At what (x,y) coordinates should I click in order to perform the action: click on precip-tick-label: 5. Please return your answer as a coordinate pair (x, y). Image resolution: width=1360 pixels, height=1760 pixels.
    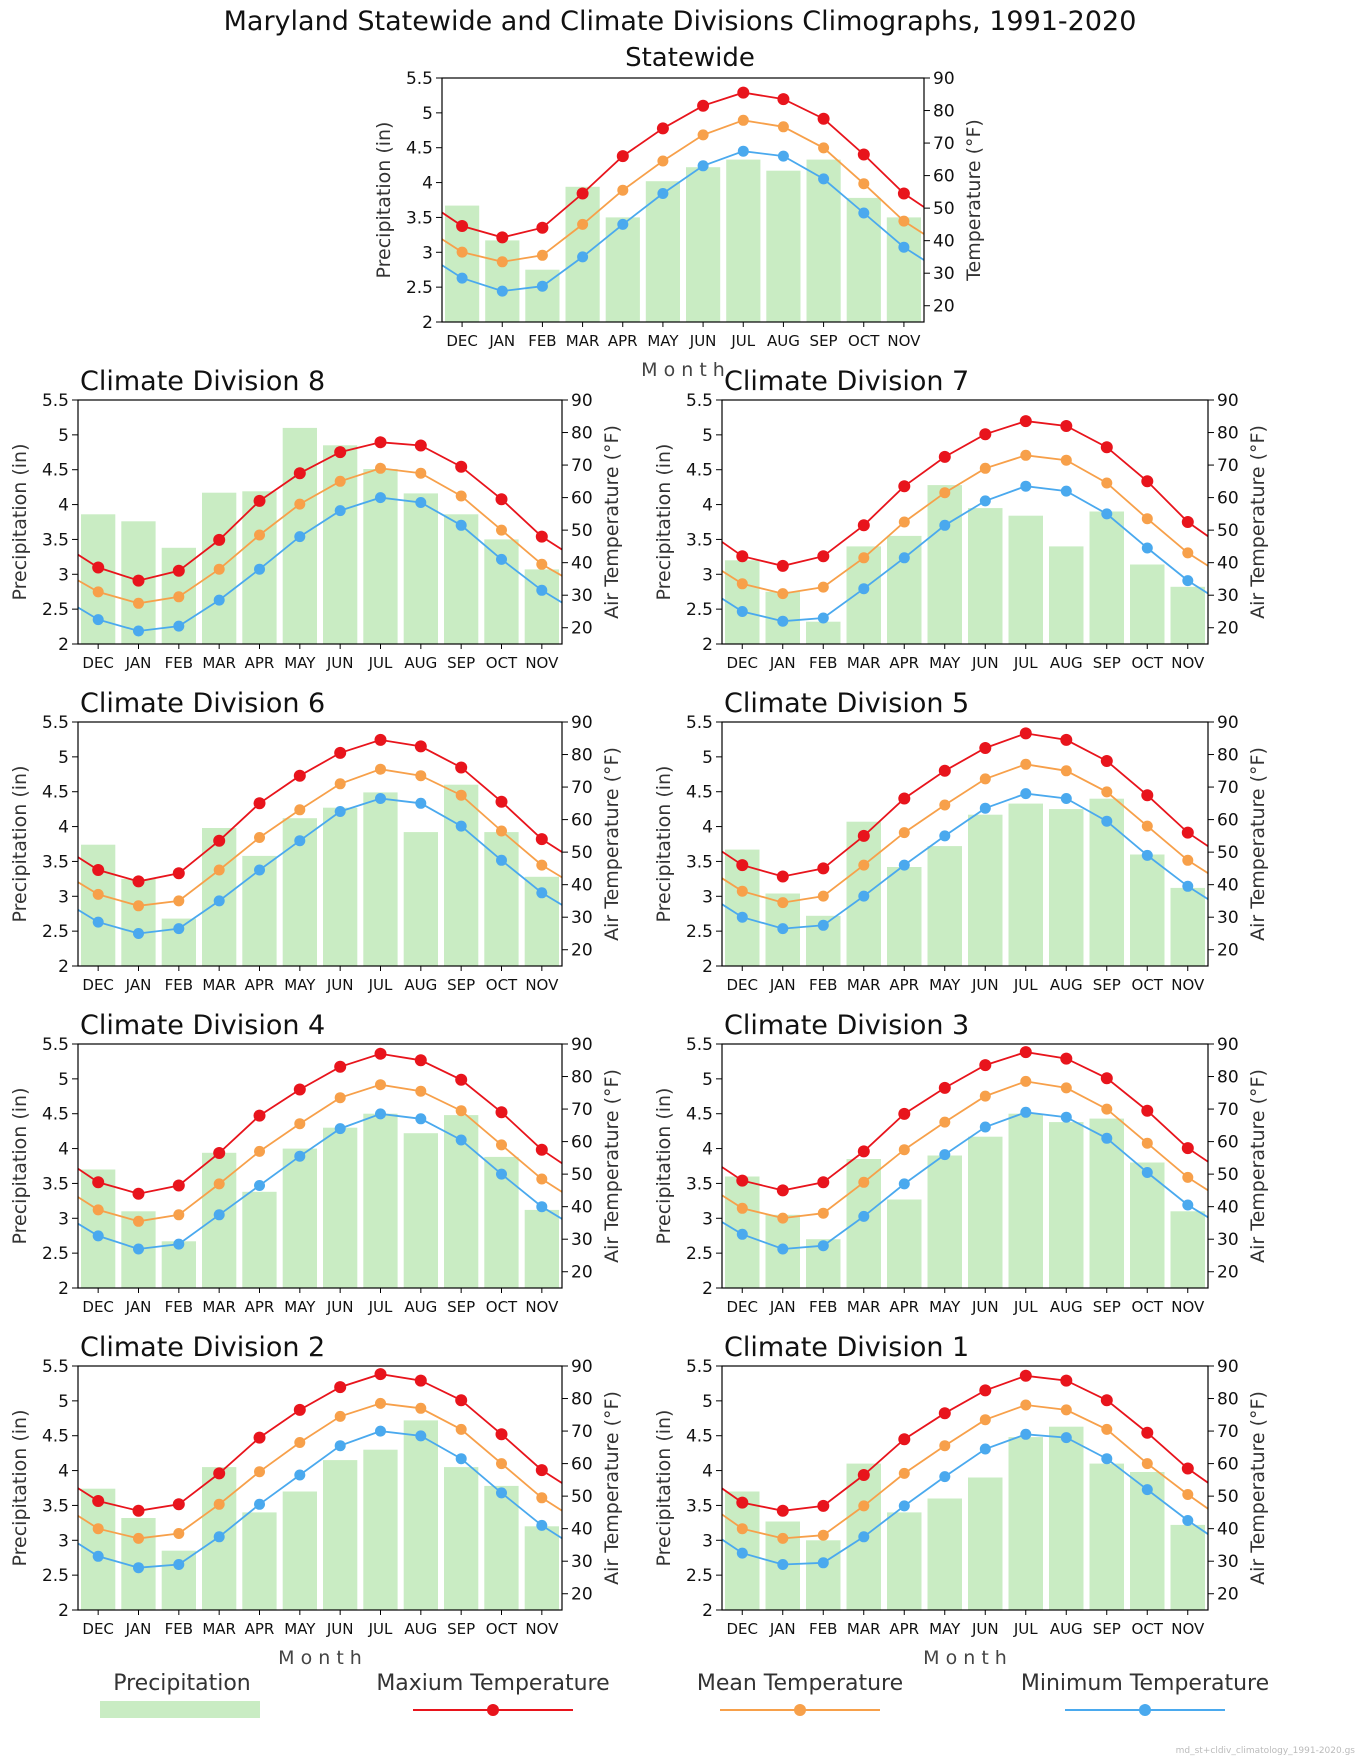
    Looking at the image, I should click on (63, 436).